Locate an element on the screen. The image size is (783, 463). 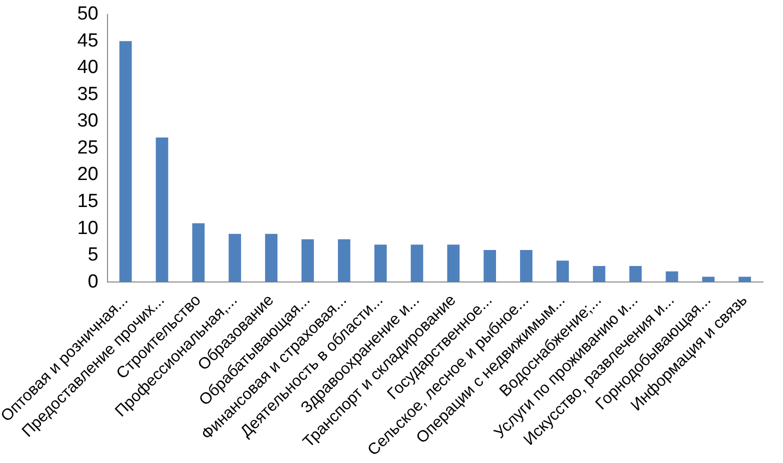
y-tick-label: 50 is located at coordinates (87, 14).